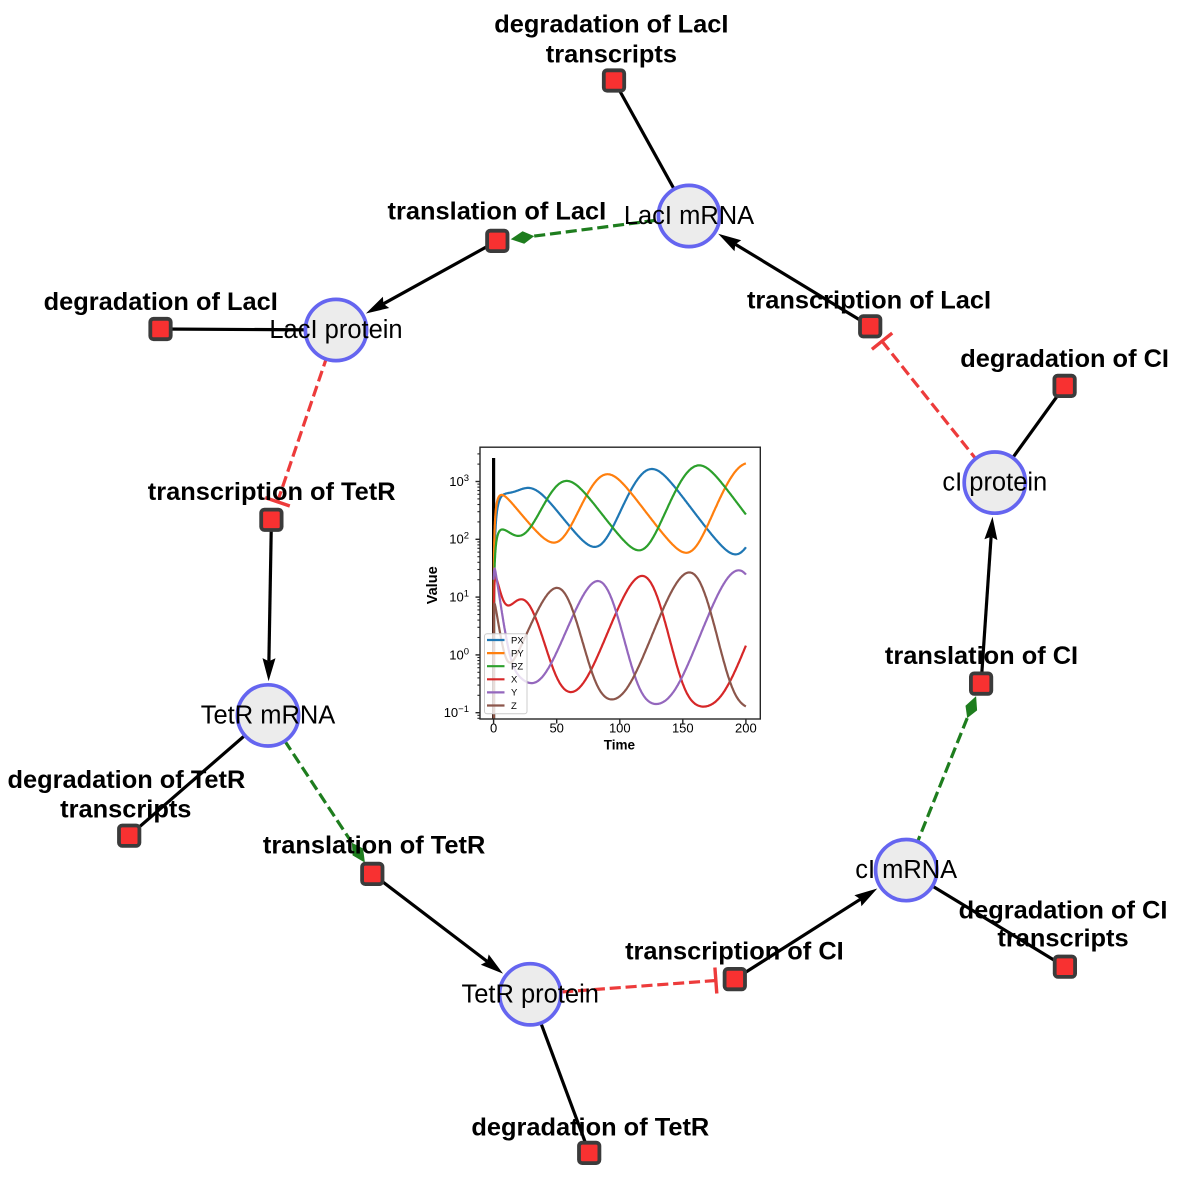 The image size is (1189, 1200). I want to click on svg-text: 0, so click(493, 728).